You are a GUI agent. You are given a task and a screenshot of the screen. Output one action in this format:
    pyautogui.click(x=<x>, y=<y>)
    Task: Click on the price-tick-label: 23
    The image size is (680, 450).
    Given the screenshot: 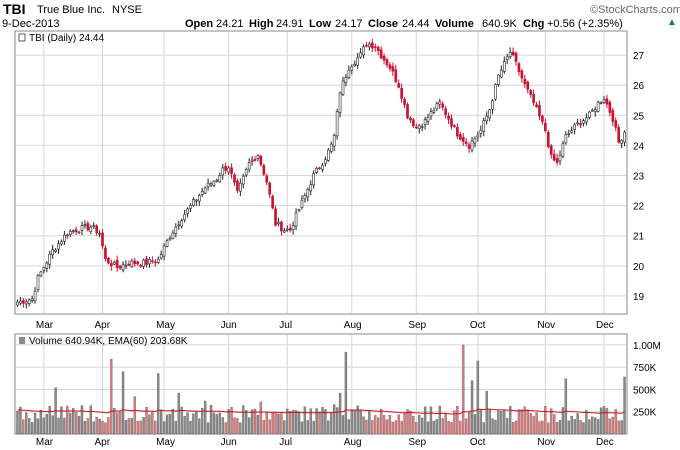 What is the action you would take?
    pyautogui.click(x=639, y=177)
    